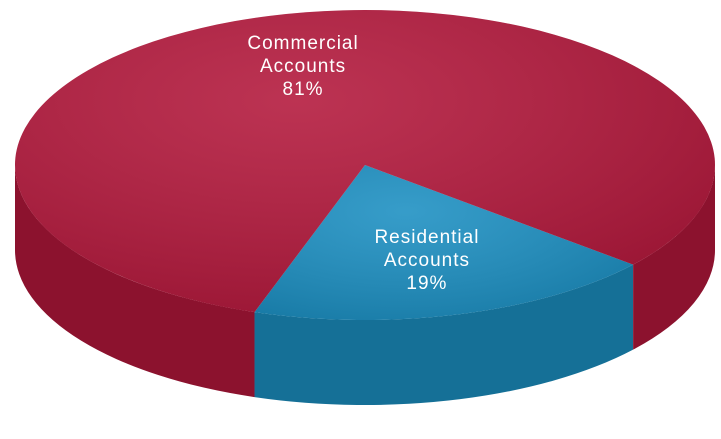 The image size is (721, 439). Describe the element at coordinates (426, 283) in the screenshot. I see `value-label: 19%` at that location.